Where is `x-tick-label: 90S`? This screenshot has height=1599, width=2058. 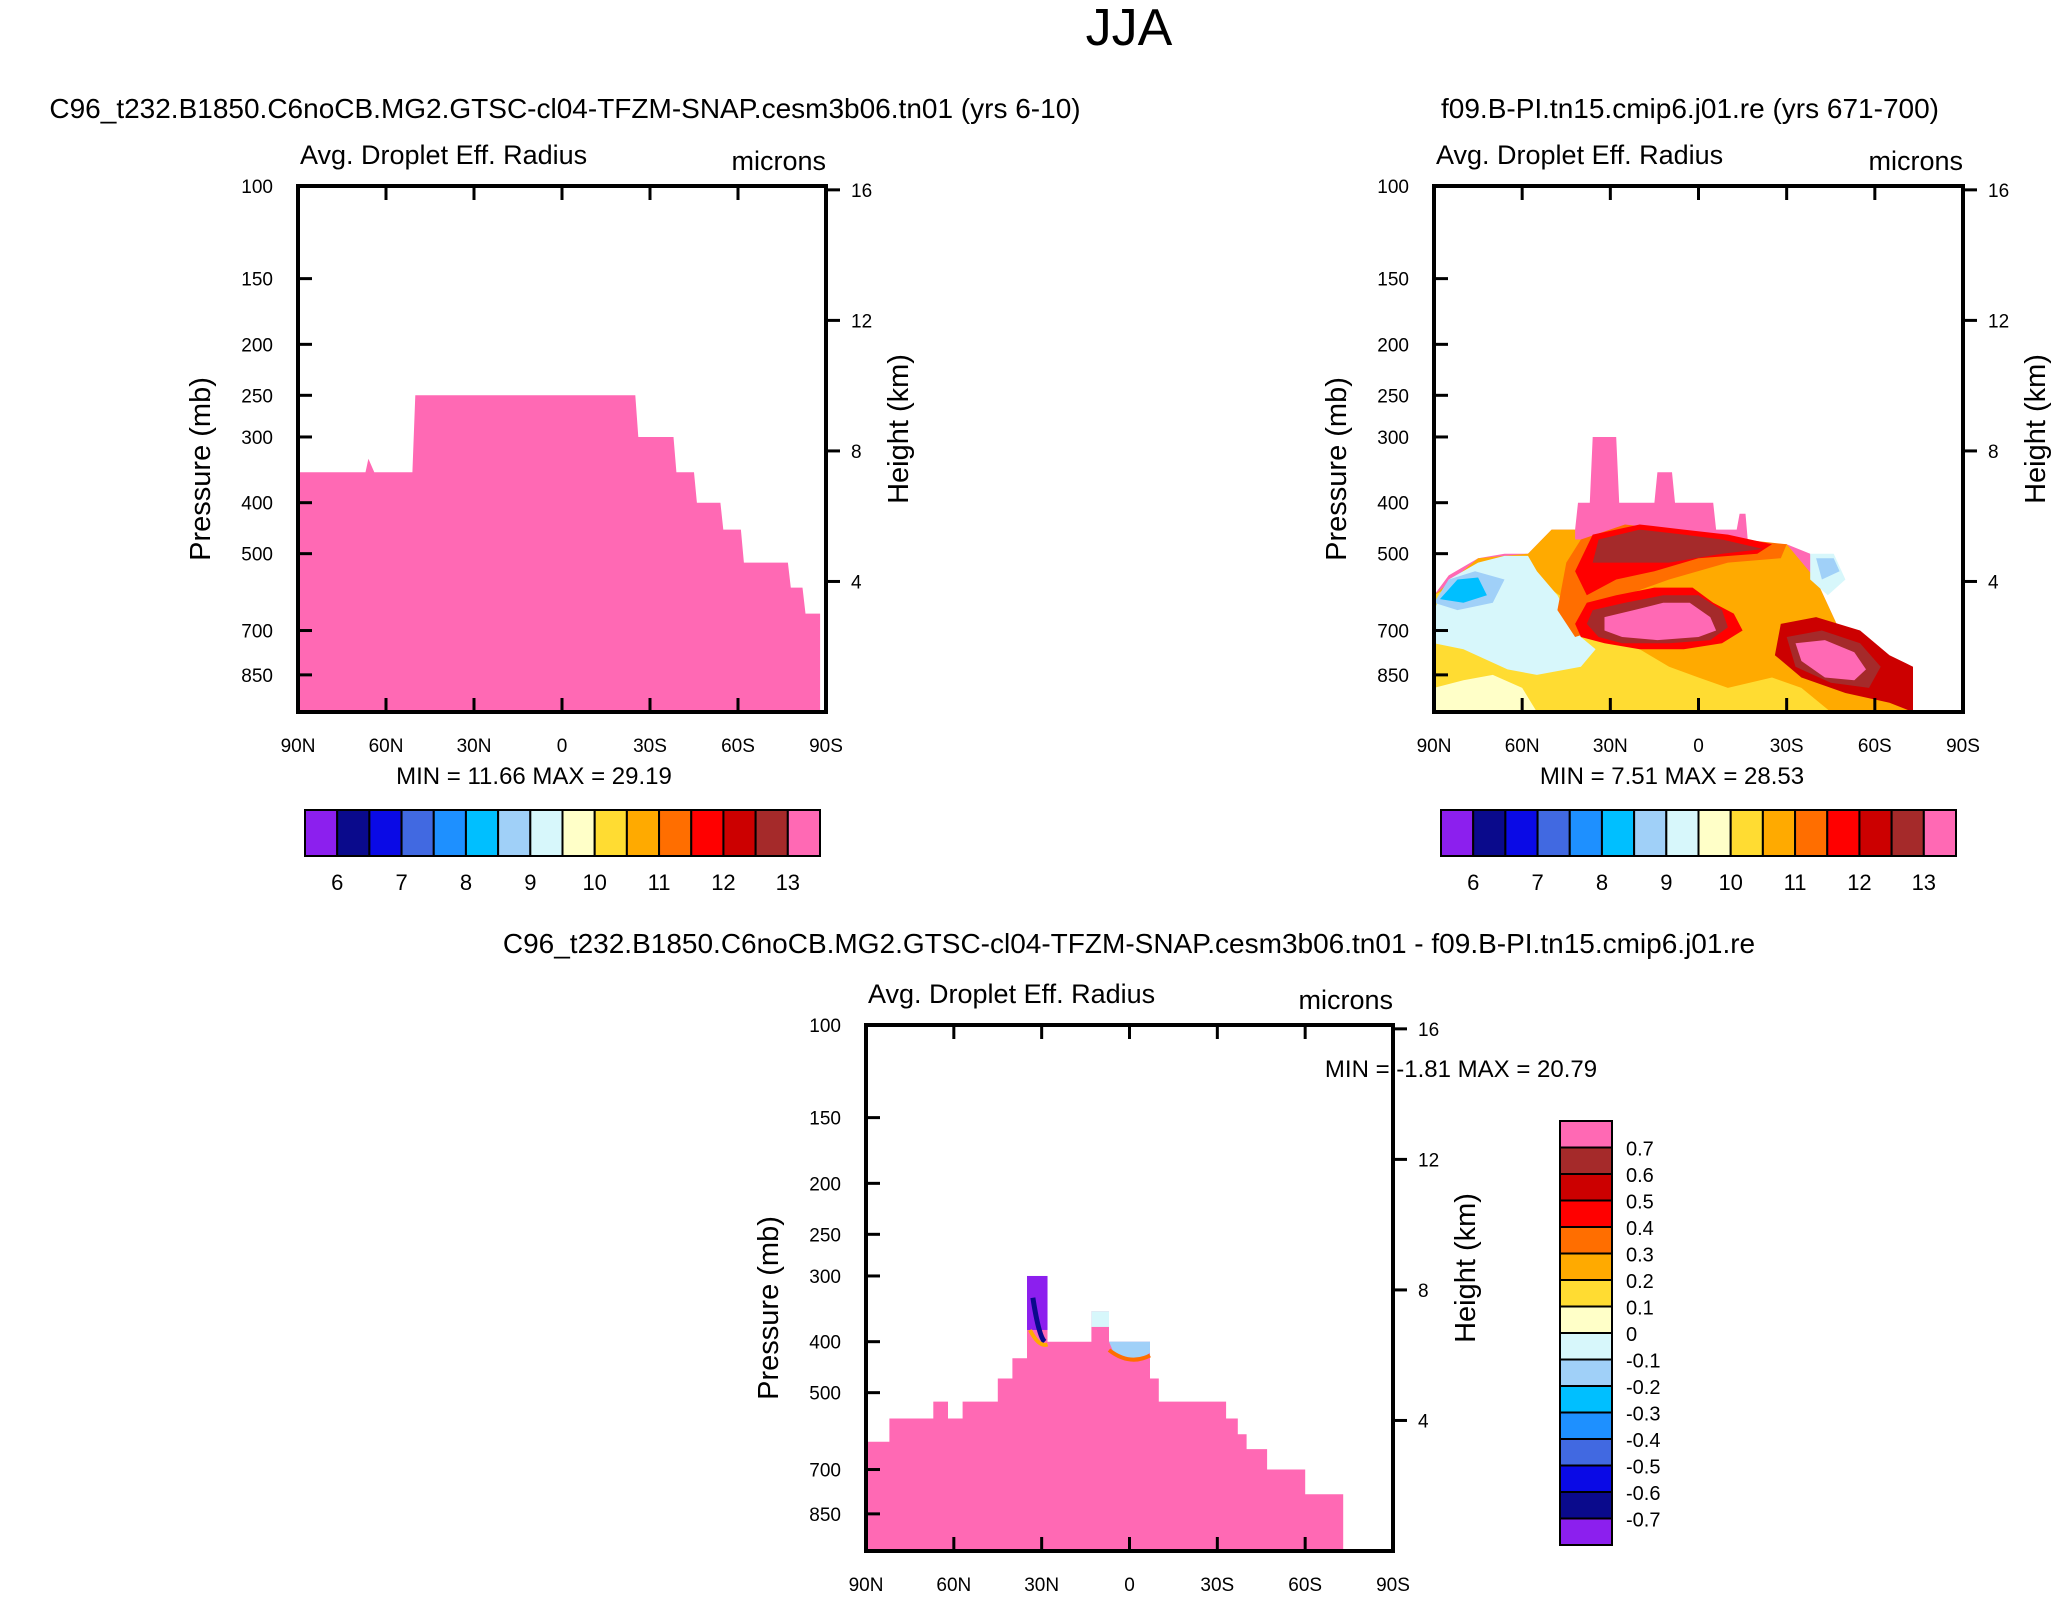 x-tick-label: 90S is located at coordinates (1393, 1585).